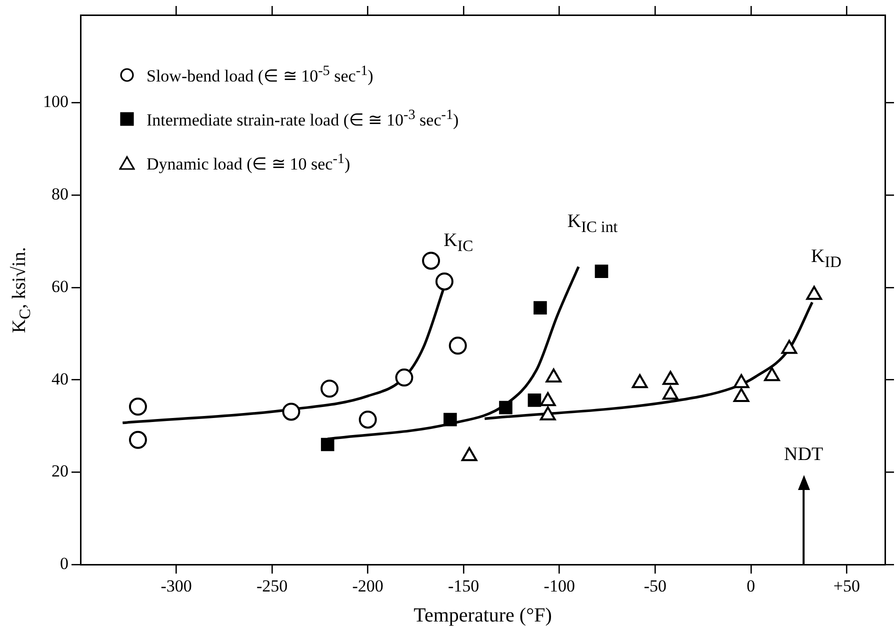 The width and height of the screenshot is (896, 636). I want to click on legend-label: Dynamic load (∈ ≅ 10 sec$^{-1}$), so click(248, 163).